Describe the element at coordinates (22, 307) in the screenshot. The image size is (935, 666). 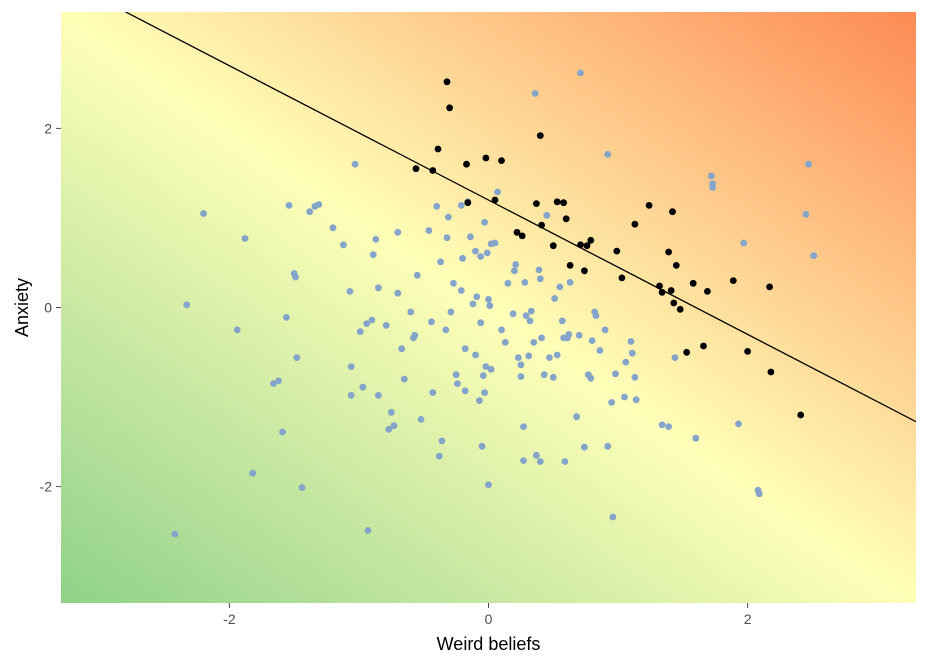
I see `y-axis-title: Anxiety` at that location.